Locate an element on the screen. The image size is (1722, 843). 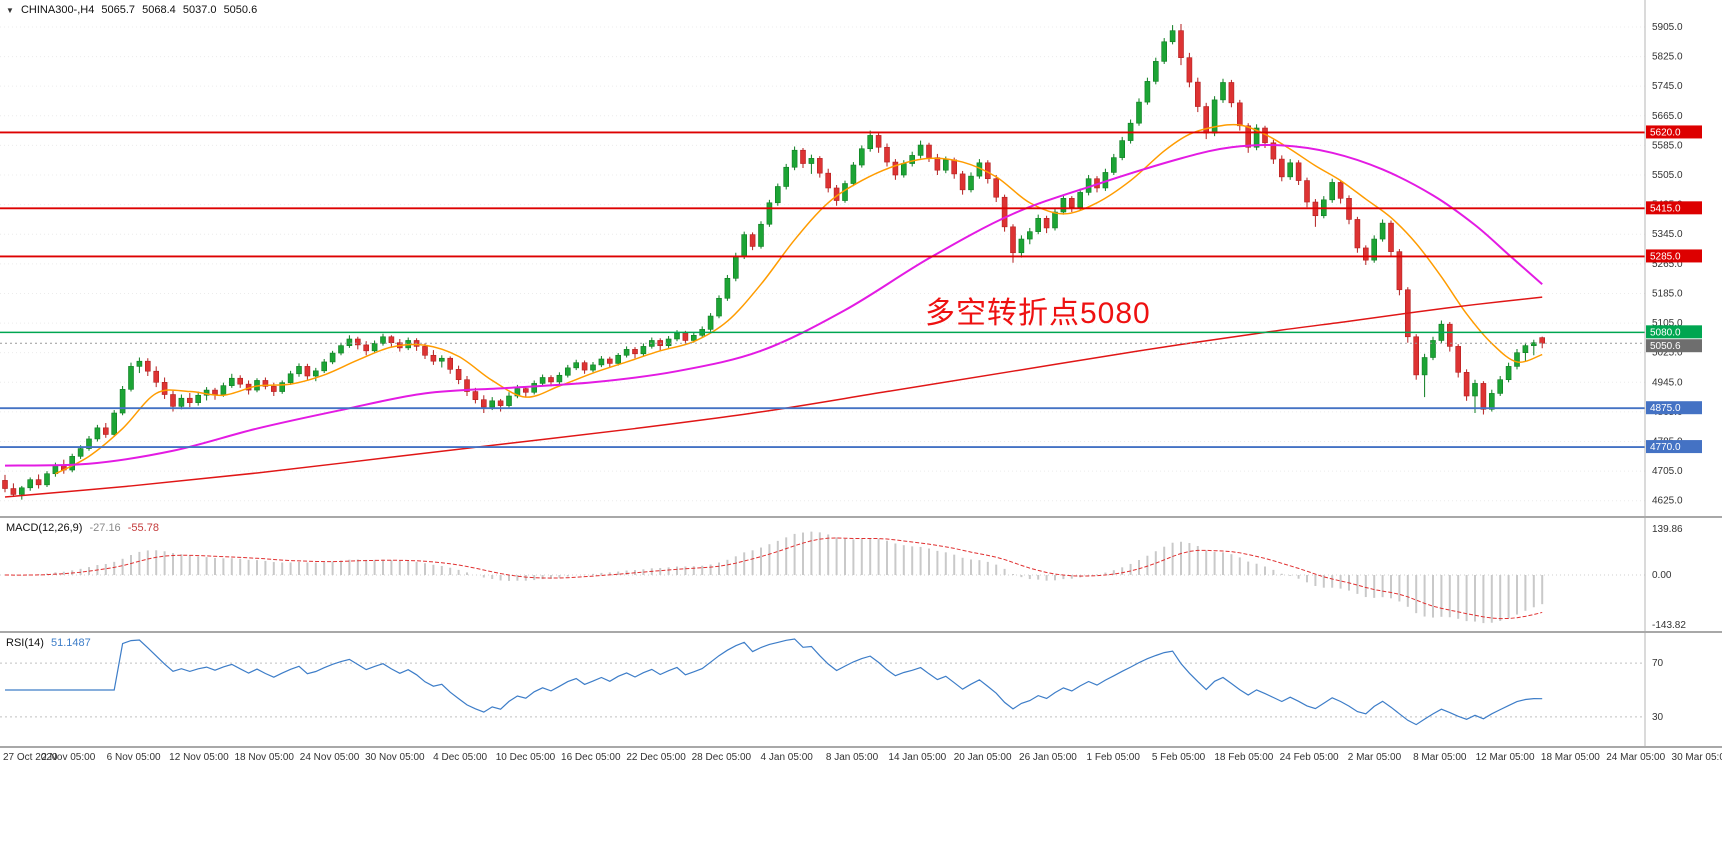
svg-text: -143.82 is located at coordinates (1669, 625).